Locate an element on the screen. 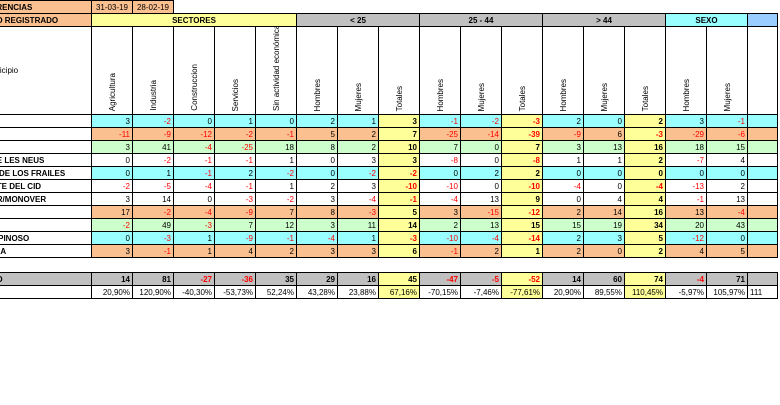 Image resolution: width=780 pixels, height=405 pixels. column-header: Servicios is located at coordinates (235, 70).